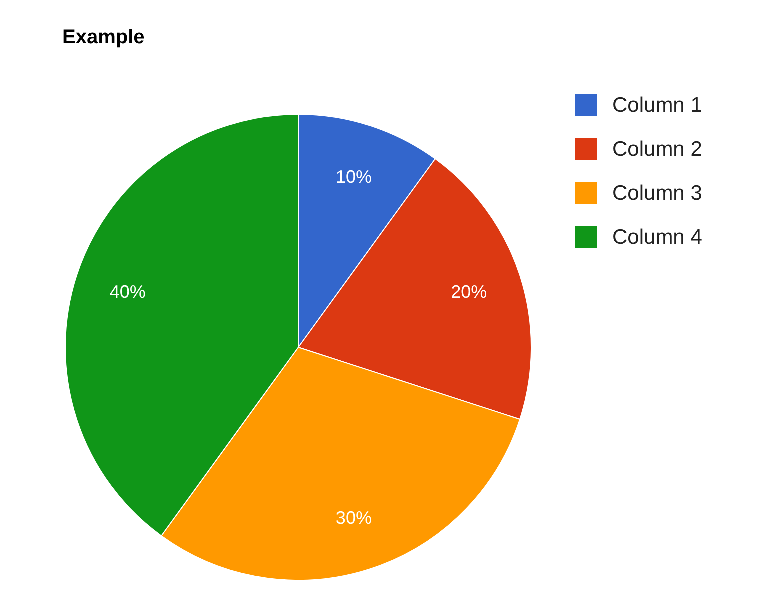 The height and width of the screenshot is (592, 770). What do you see at coordinates (128, 292) in the screenshot?
I see `data-label: 40%` at bounding box center [128, 292].